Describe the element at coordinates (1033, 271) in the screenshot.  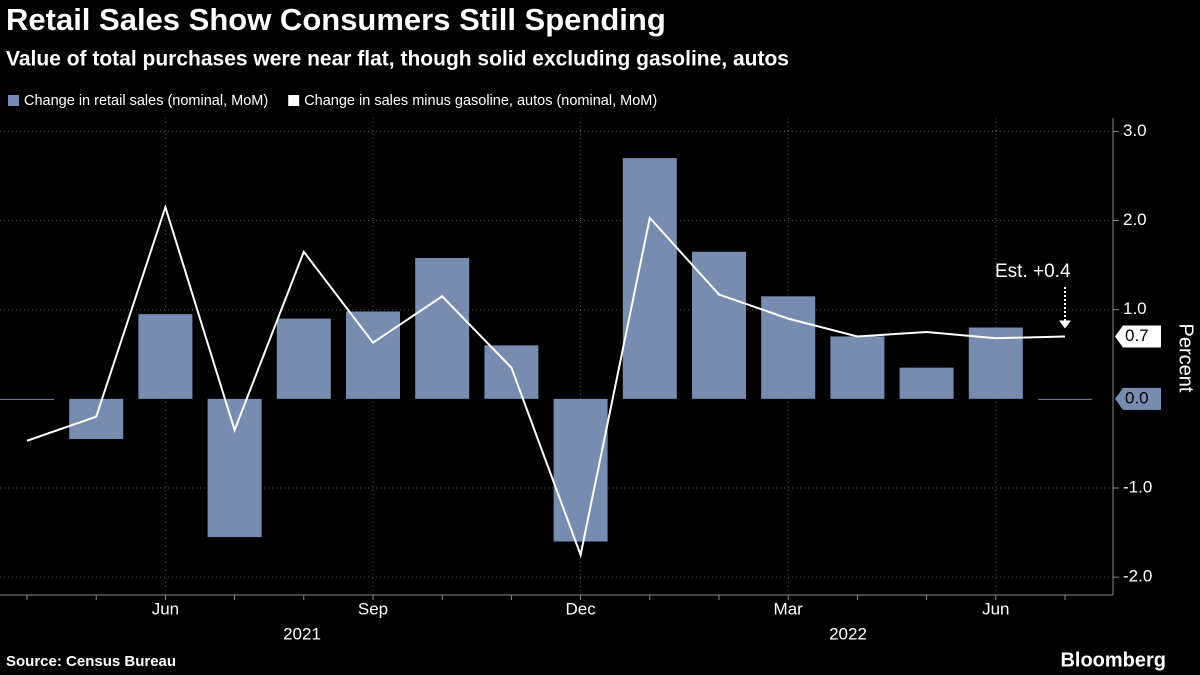
I see `annotation: Est. +0.4` at that location.